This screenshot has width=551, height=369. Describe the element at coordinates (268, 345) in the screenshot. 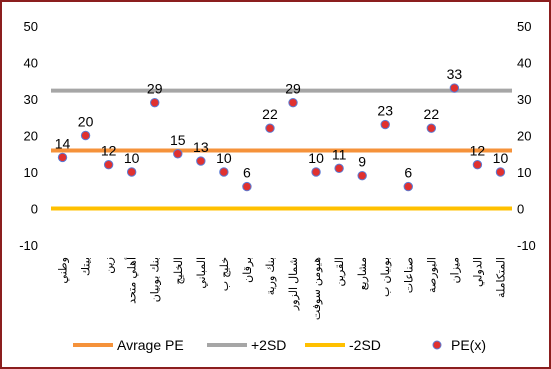

I see `legend-label: +2SD` at that location.